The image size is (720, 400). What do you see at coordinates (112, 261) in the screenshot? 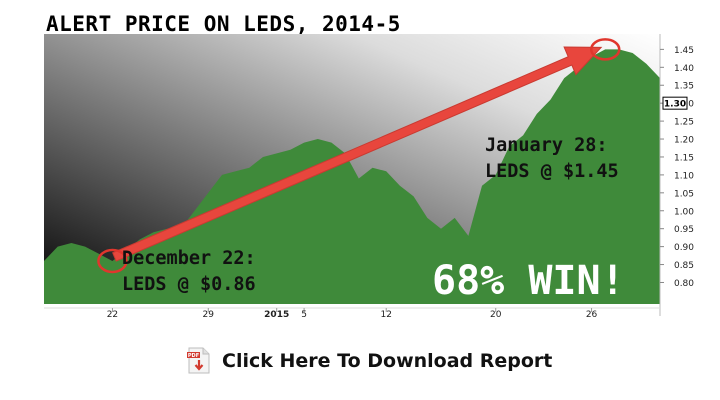
I see `start-point-circle` at bounding box center [112, 261].